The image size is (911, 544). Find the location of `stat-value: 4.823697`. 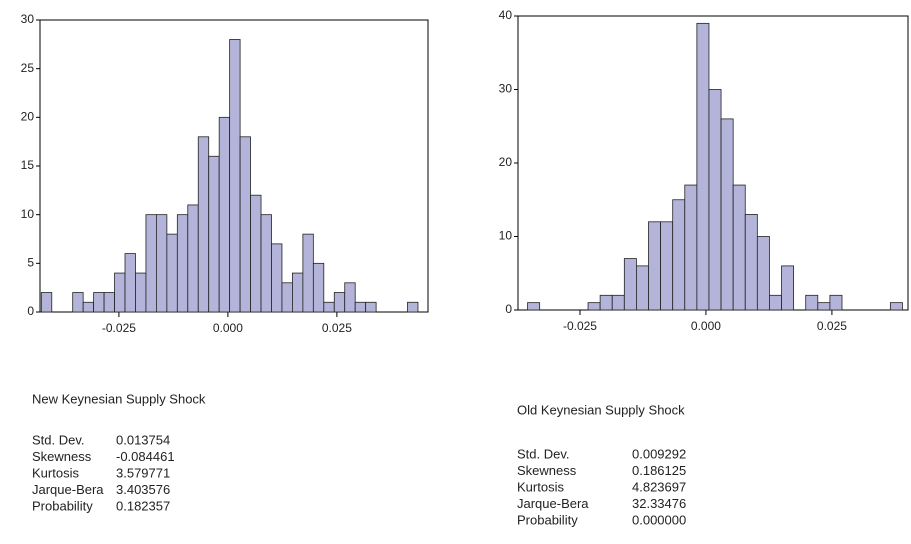

stat-value: 4.823697 is located at coordinates (659, 486).